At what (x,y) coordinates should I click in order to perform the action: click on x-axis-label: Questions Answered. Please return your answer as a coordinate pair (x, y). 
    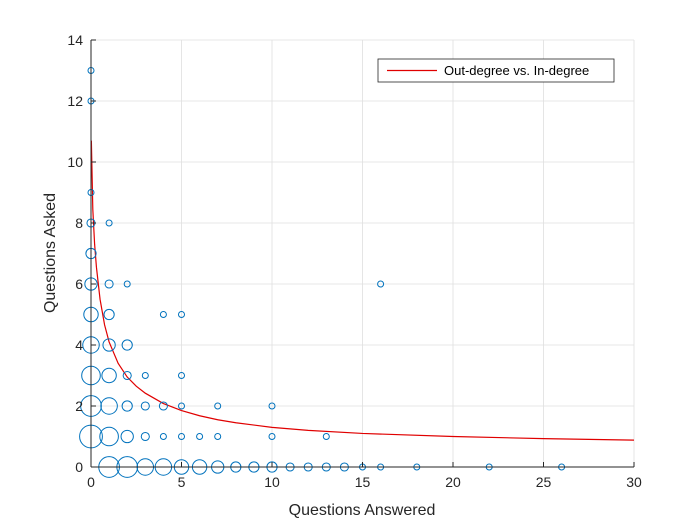
    Looking at the image, I should click on (362, 510).